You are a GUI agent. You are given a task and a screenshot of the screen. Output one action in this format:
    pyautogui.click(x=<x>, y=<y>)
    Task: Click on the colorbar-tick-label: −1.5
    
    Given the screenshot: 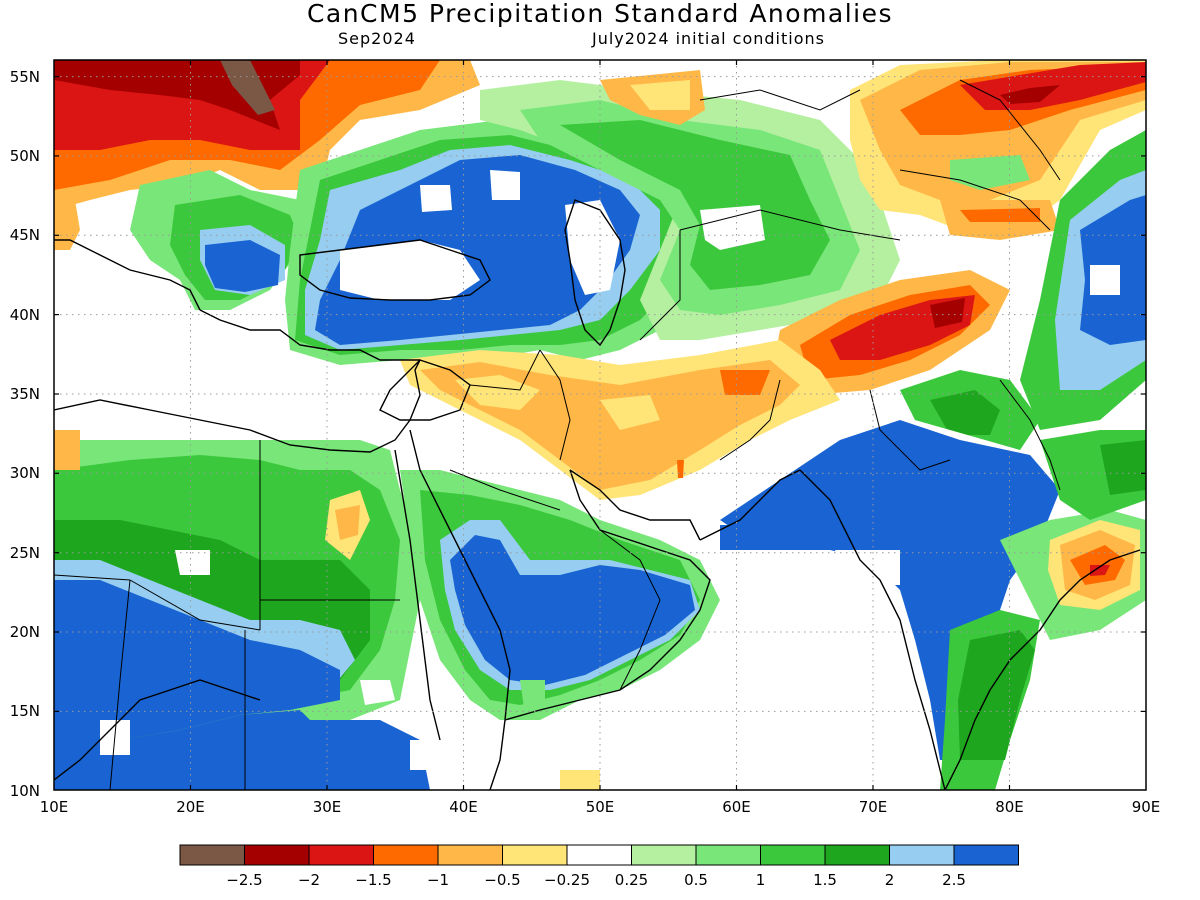 What is the action you would take?
    pyautogui.click(x=373, y=880)
    